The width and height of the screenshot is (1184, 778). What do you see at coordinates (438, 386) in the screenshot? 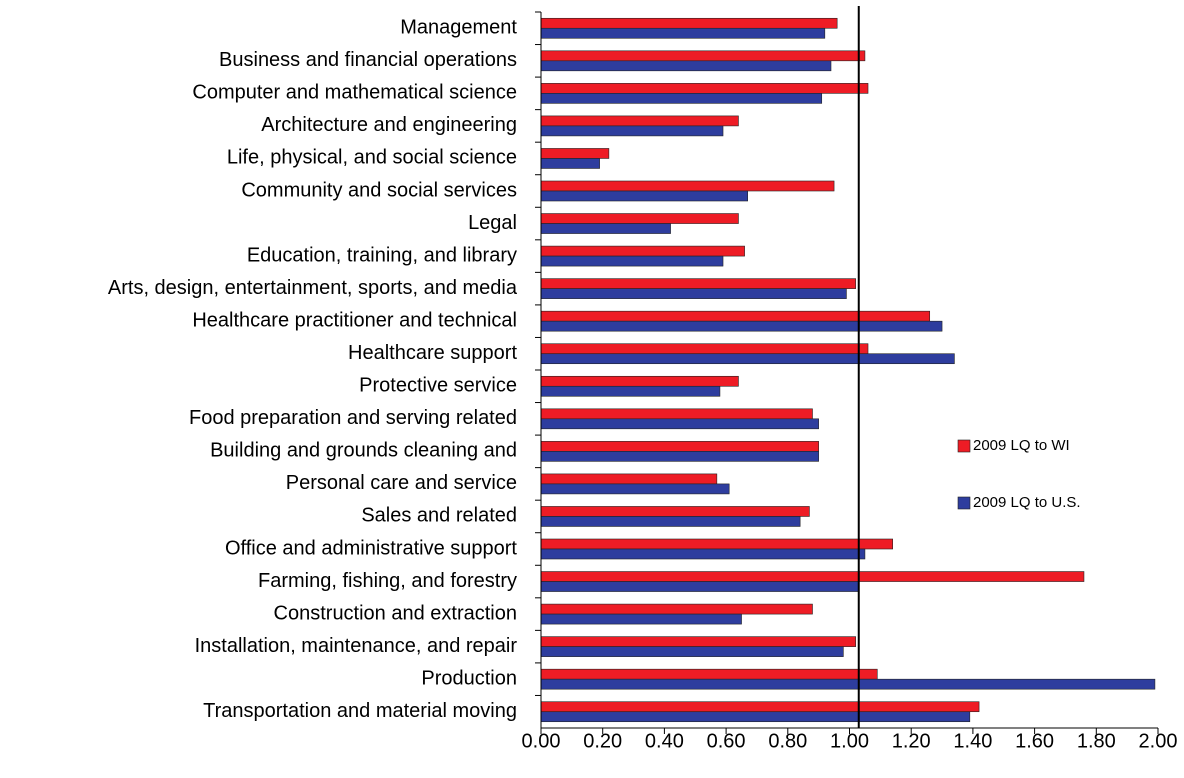
I see `y-tick-label: Protective service` at bounding box center [438, 386].